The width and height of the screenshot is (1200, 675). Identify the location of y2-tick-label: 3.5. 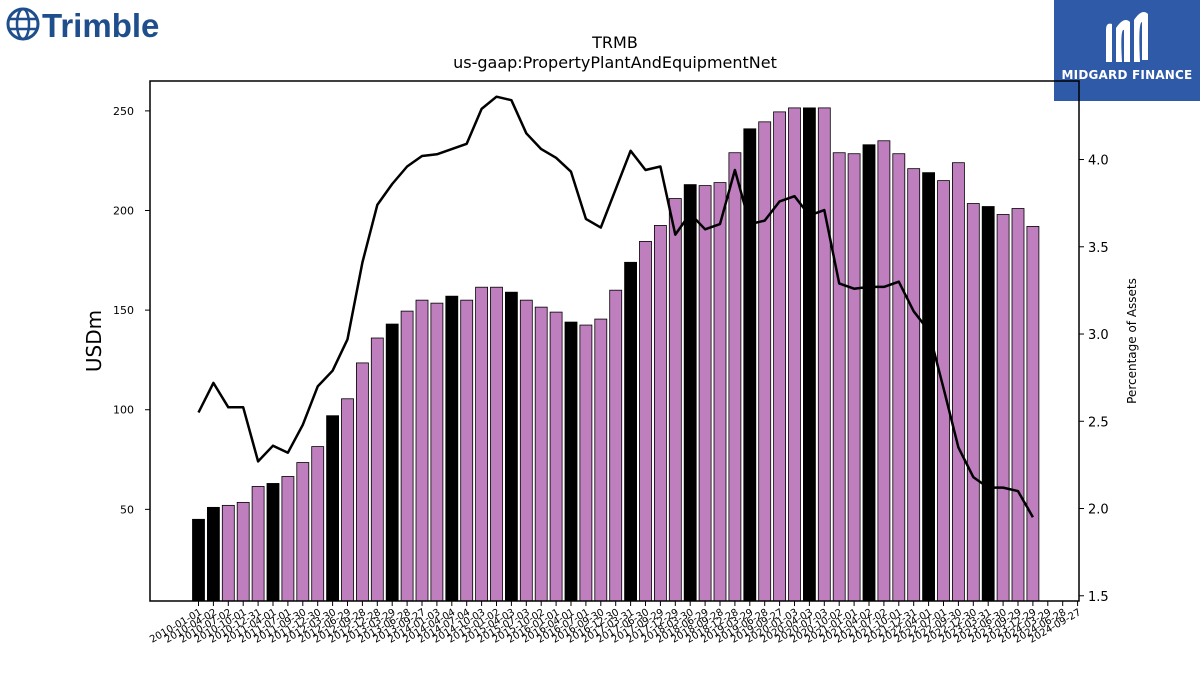
(1098, 248).